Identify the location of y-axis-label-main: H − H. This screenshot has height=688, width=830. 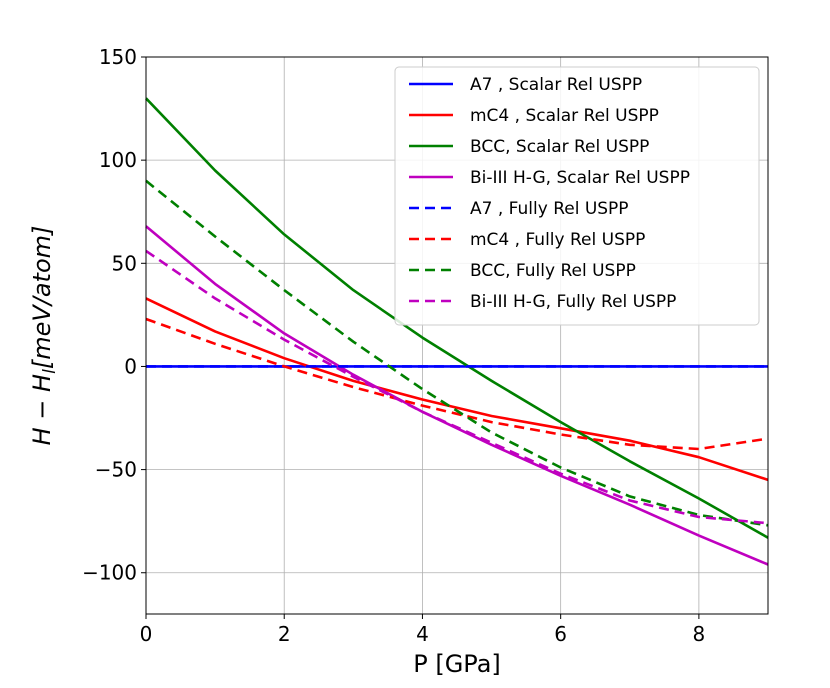
(42, 409).